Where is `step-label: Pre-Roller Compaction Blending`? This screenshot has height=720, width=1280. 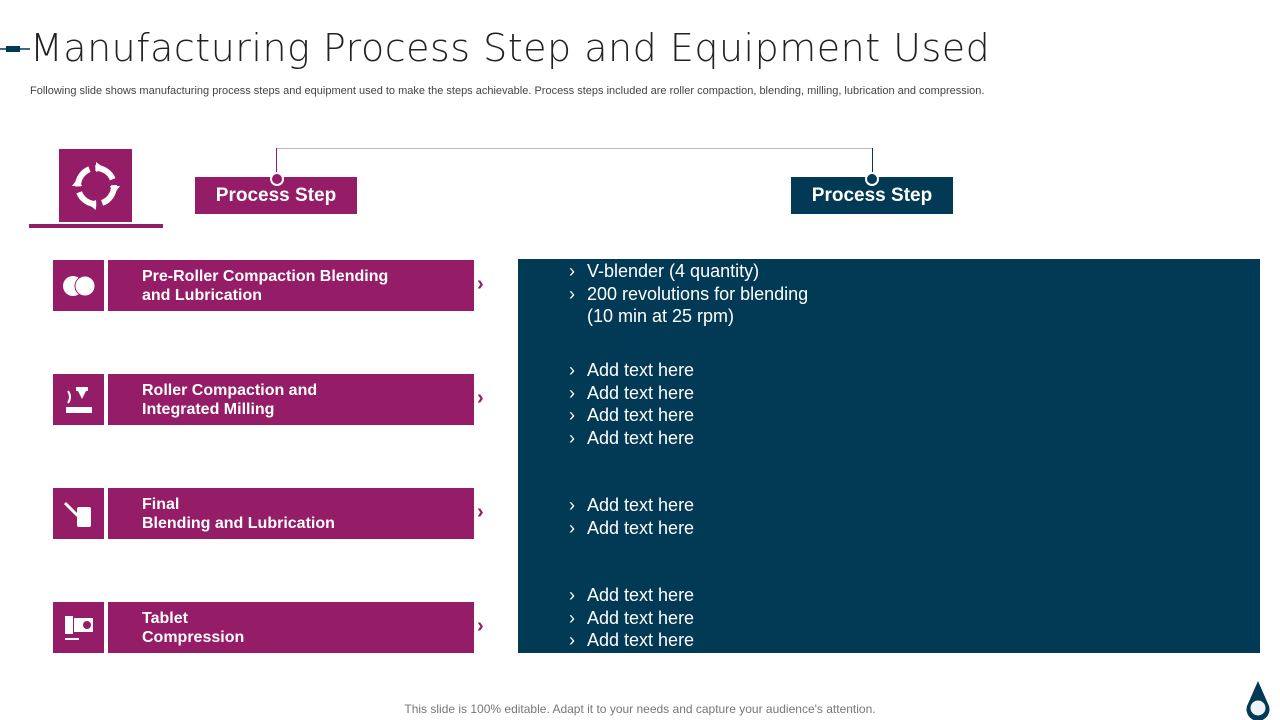 step-label: Pre-Roller Compaction Blending is located at coordinates (265, 276).